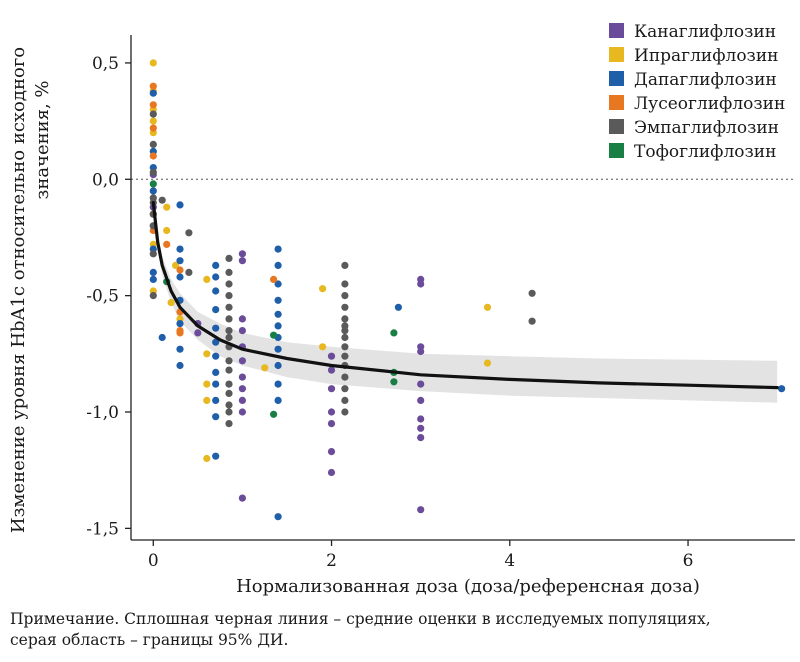  Describe the element at coordinates (108, 296) in the screenshot. I see `y-ticks: 0,5 0,0 -0,5 -1,0 -1,5` at that location.